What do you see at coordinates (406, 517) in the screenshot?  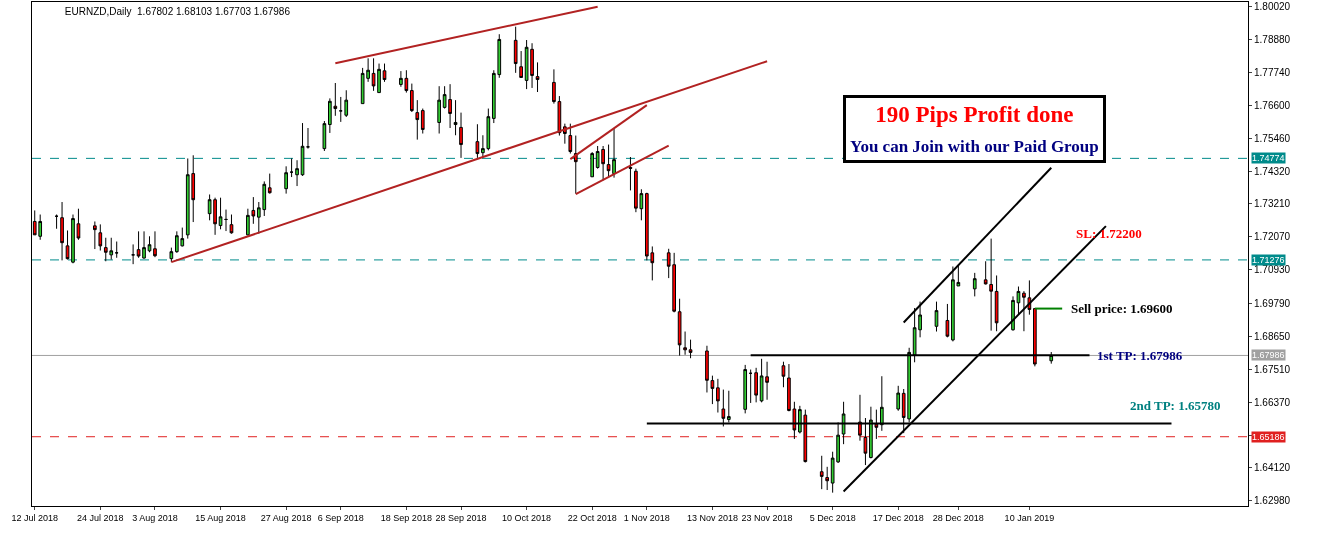 I see `x-tick-label: 18 Sep 2018` at bounding box center [406, 517].